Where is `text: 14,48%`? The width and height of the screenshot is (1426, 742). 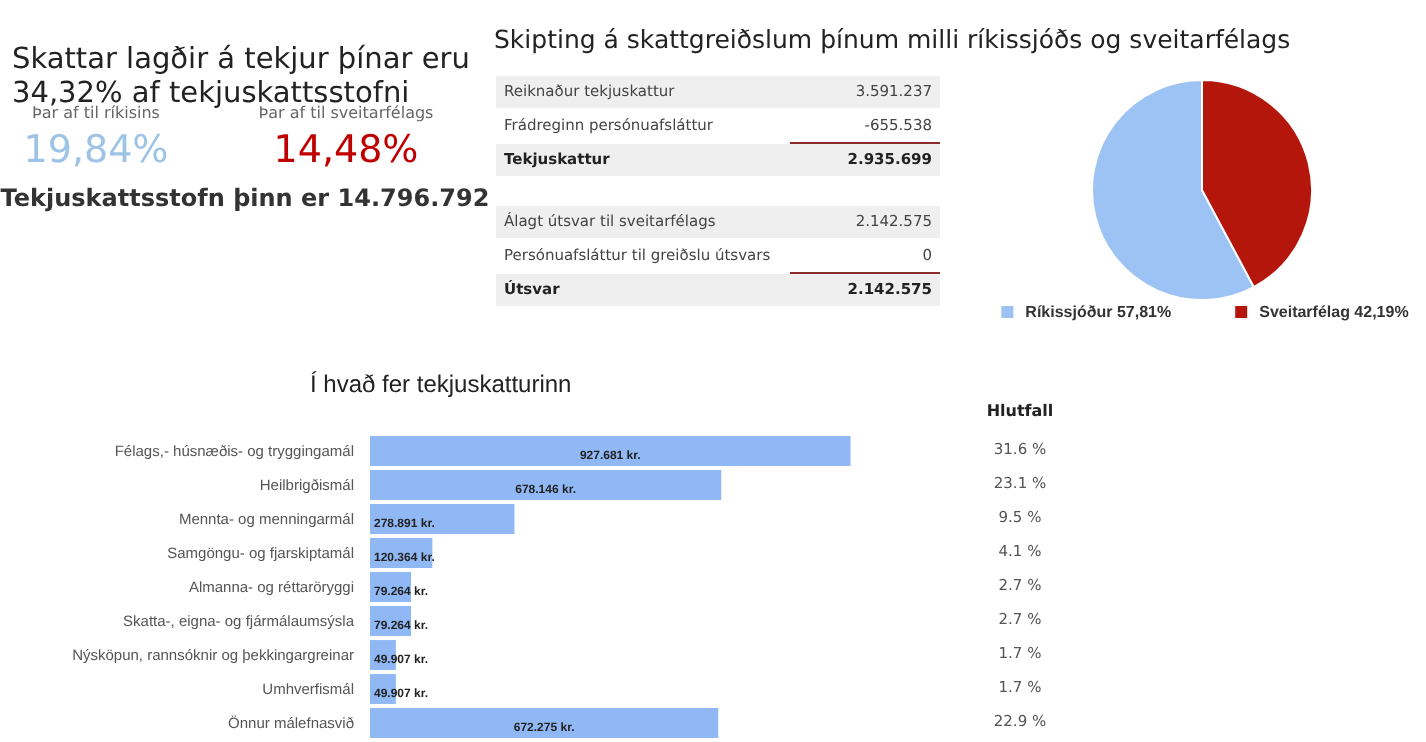 text: 14,48% is located at coordinates (346, 150).